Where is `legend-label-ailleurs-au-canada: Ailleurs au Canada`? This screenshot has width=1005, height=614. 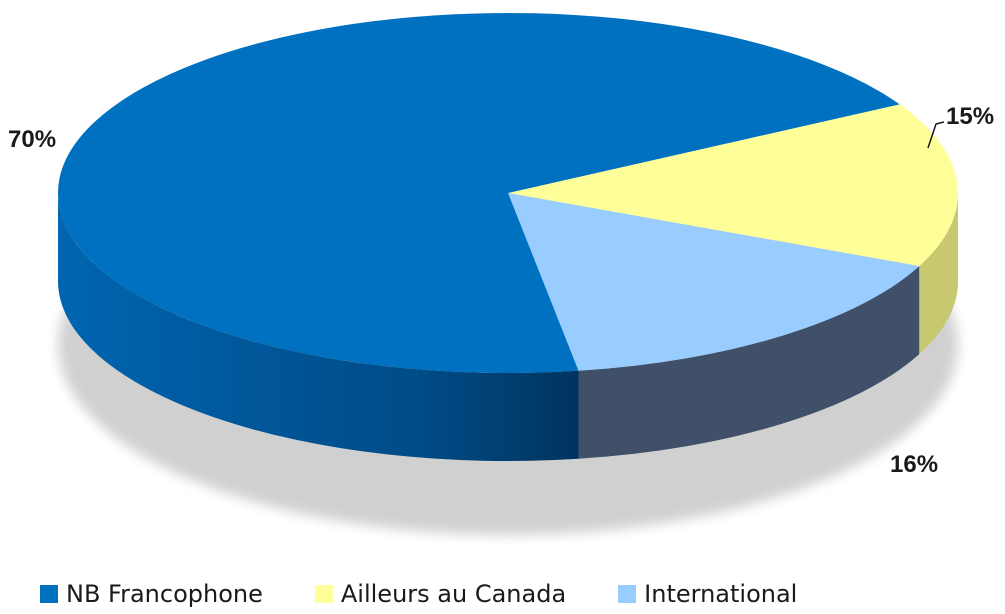 legend-label-ailleurs-au-canada: Ailleurs au Canada is located at coordinates (453, 594).